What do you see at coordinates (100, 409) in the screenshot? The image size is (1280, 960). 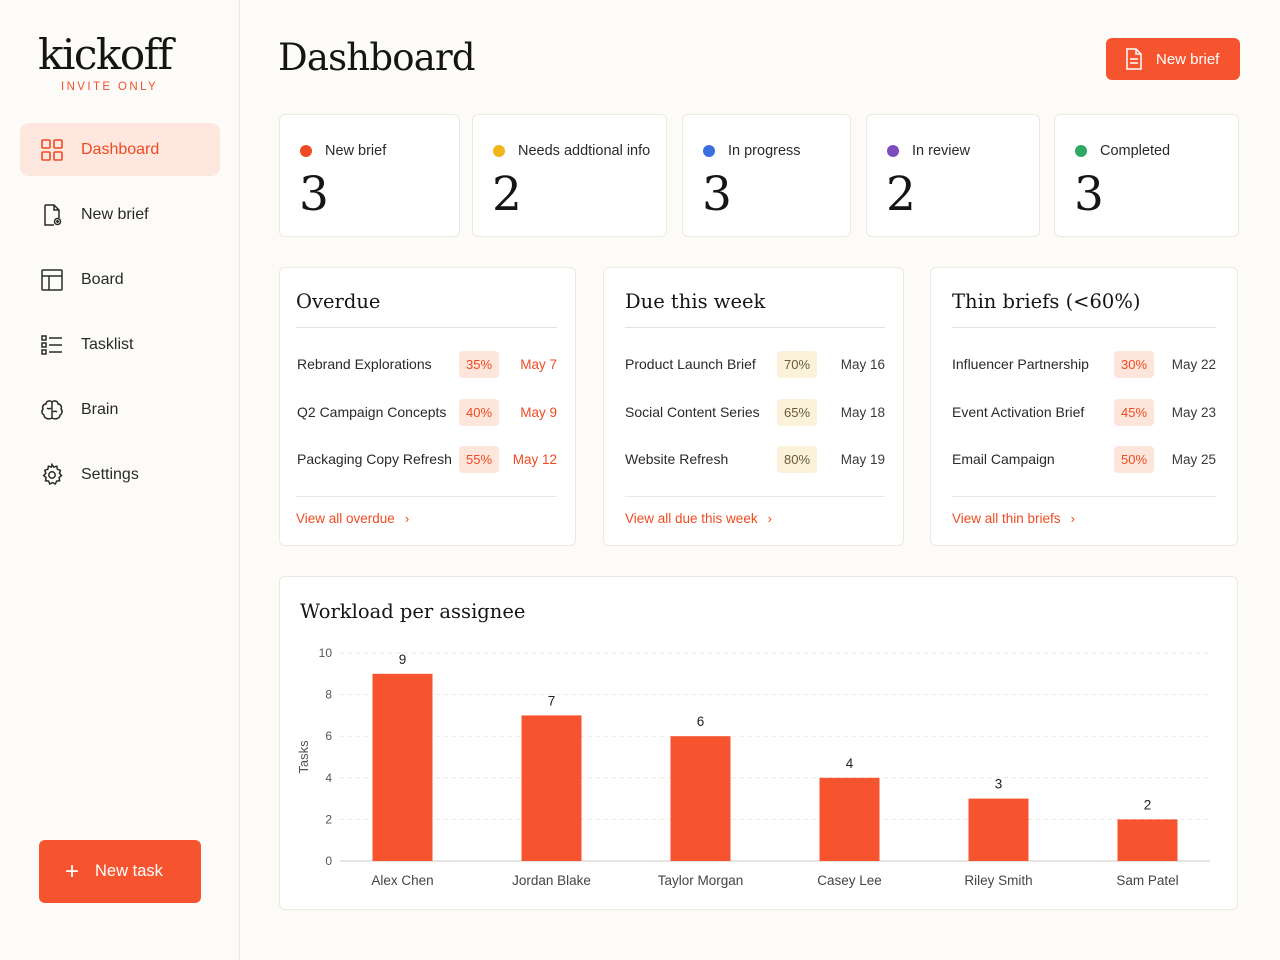 I see `sidebar-item-label: Brain` at bounding box center [100, 409].